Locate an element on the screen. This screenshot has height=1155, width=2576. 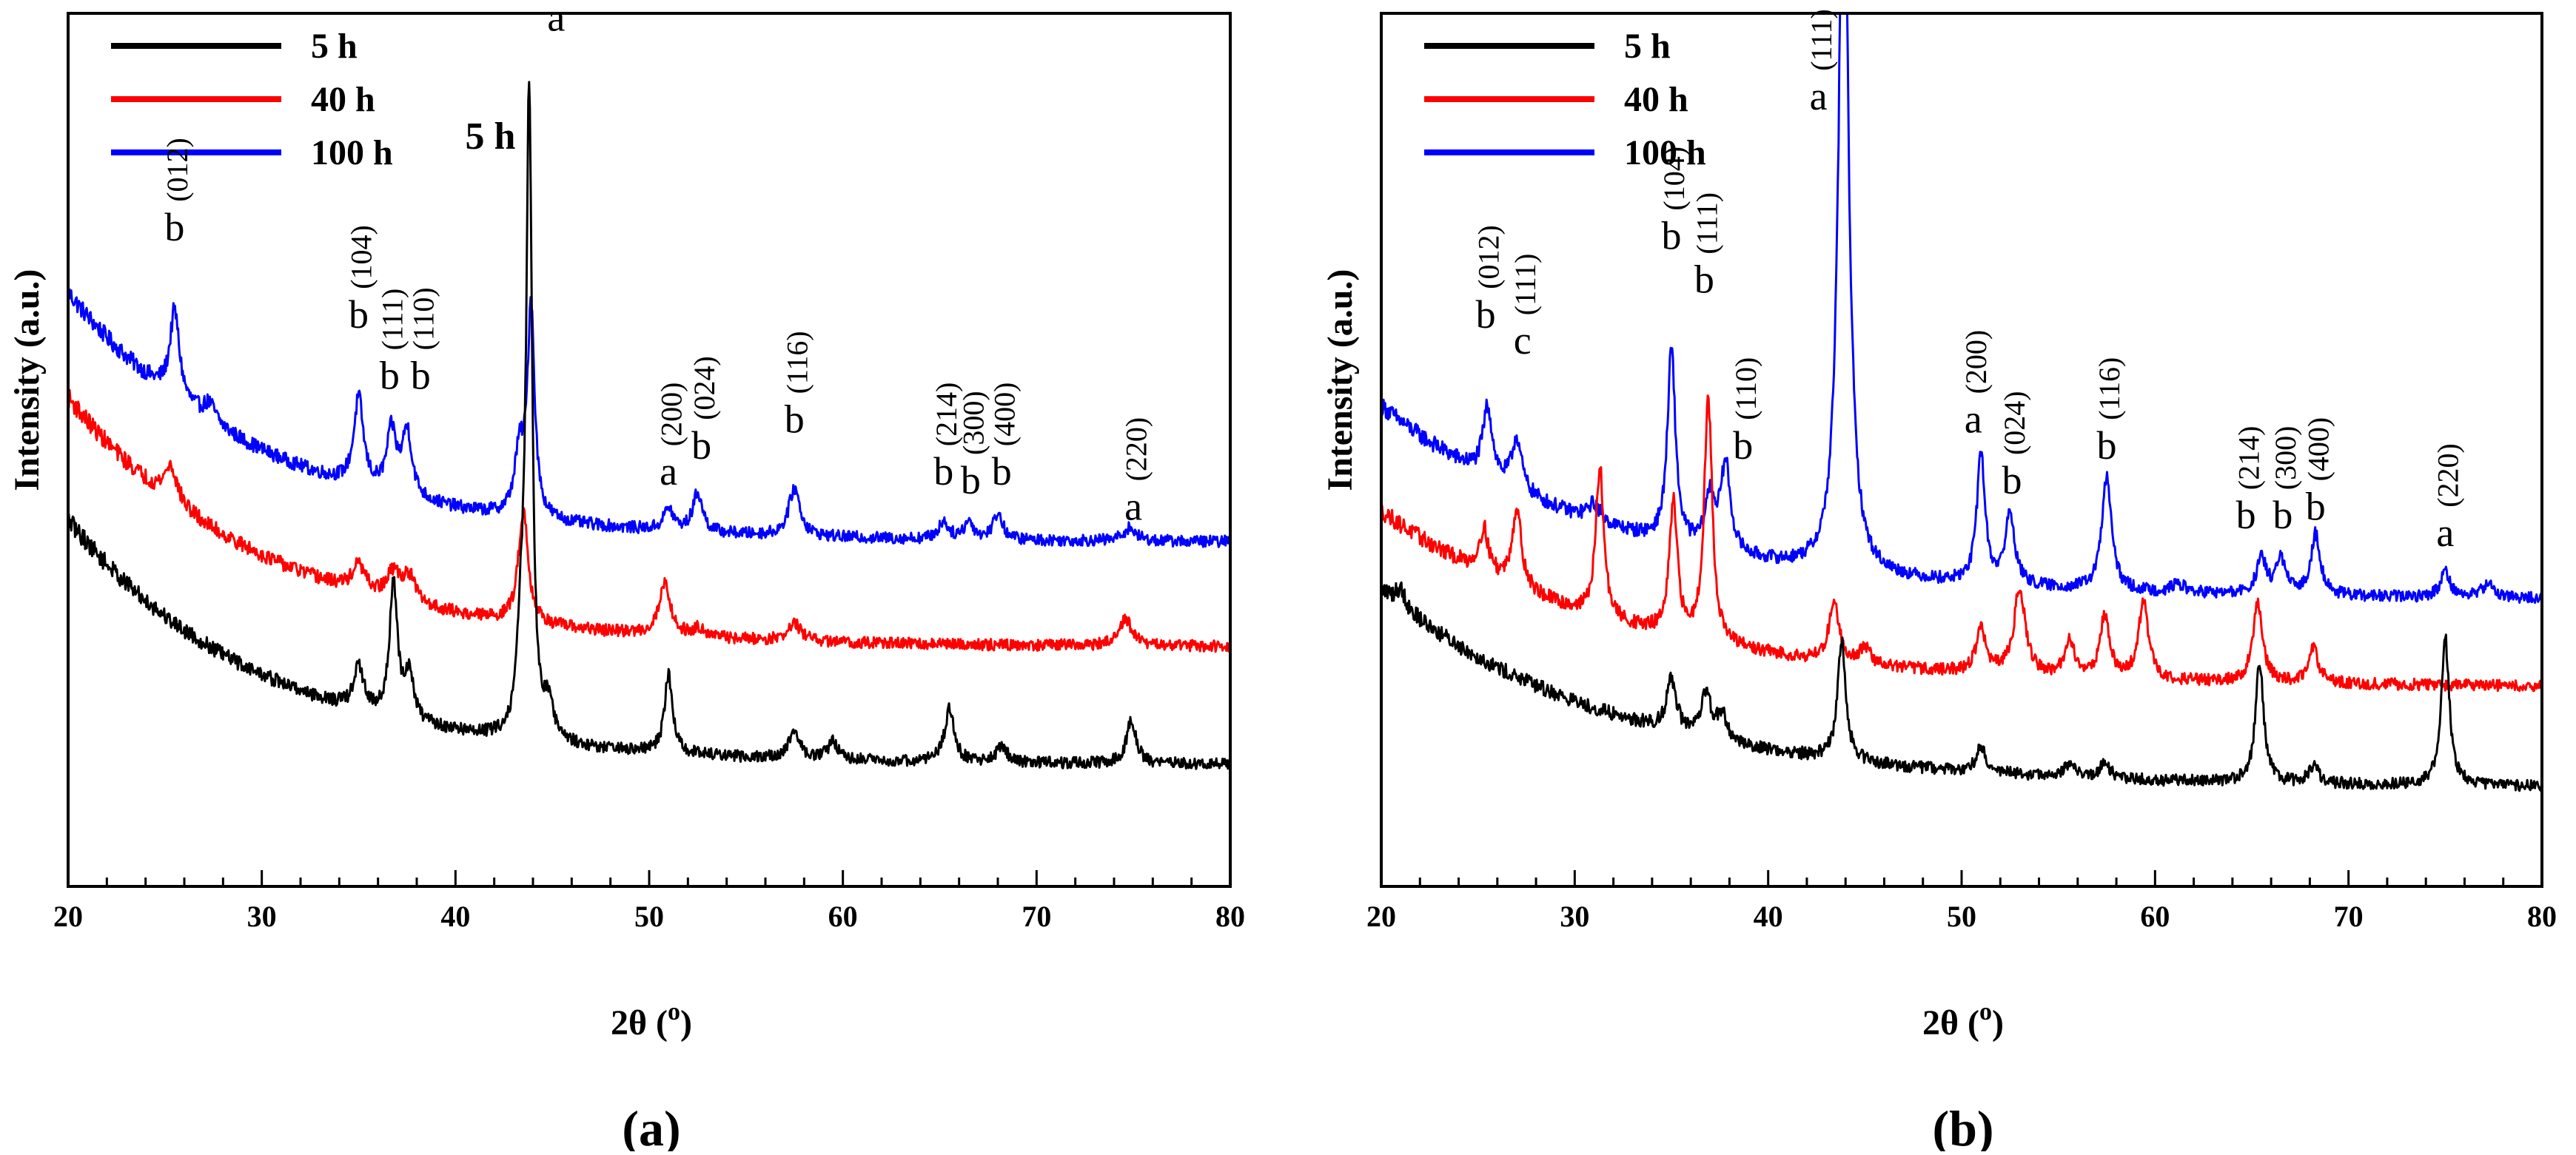
peak-phase-label: c is located at coordinates (1523, 340).